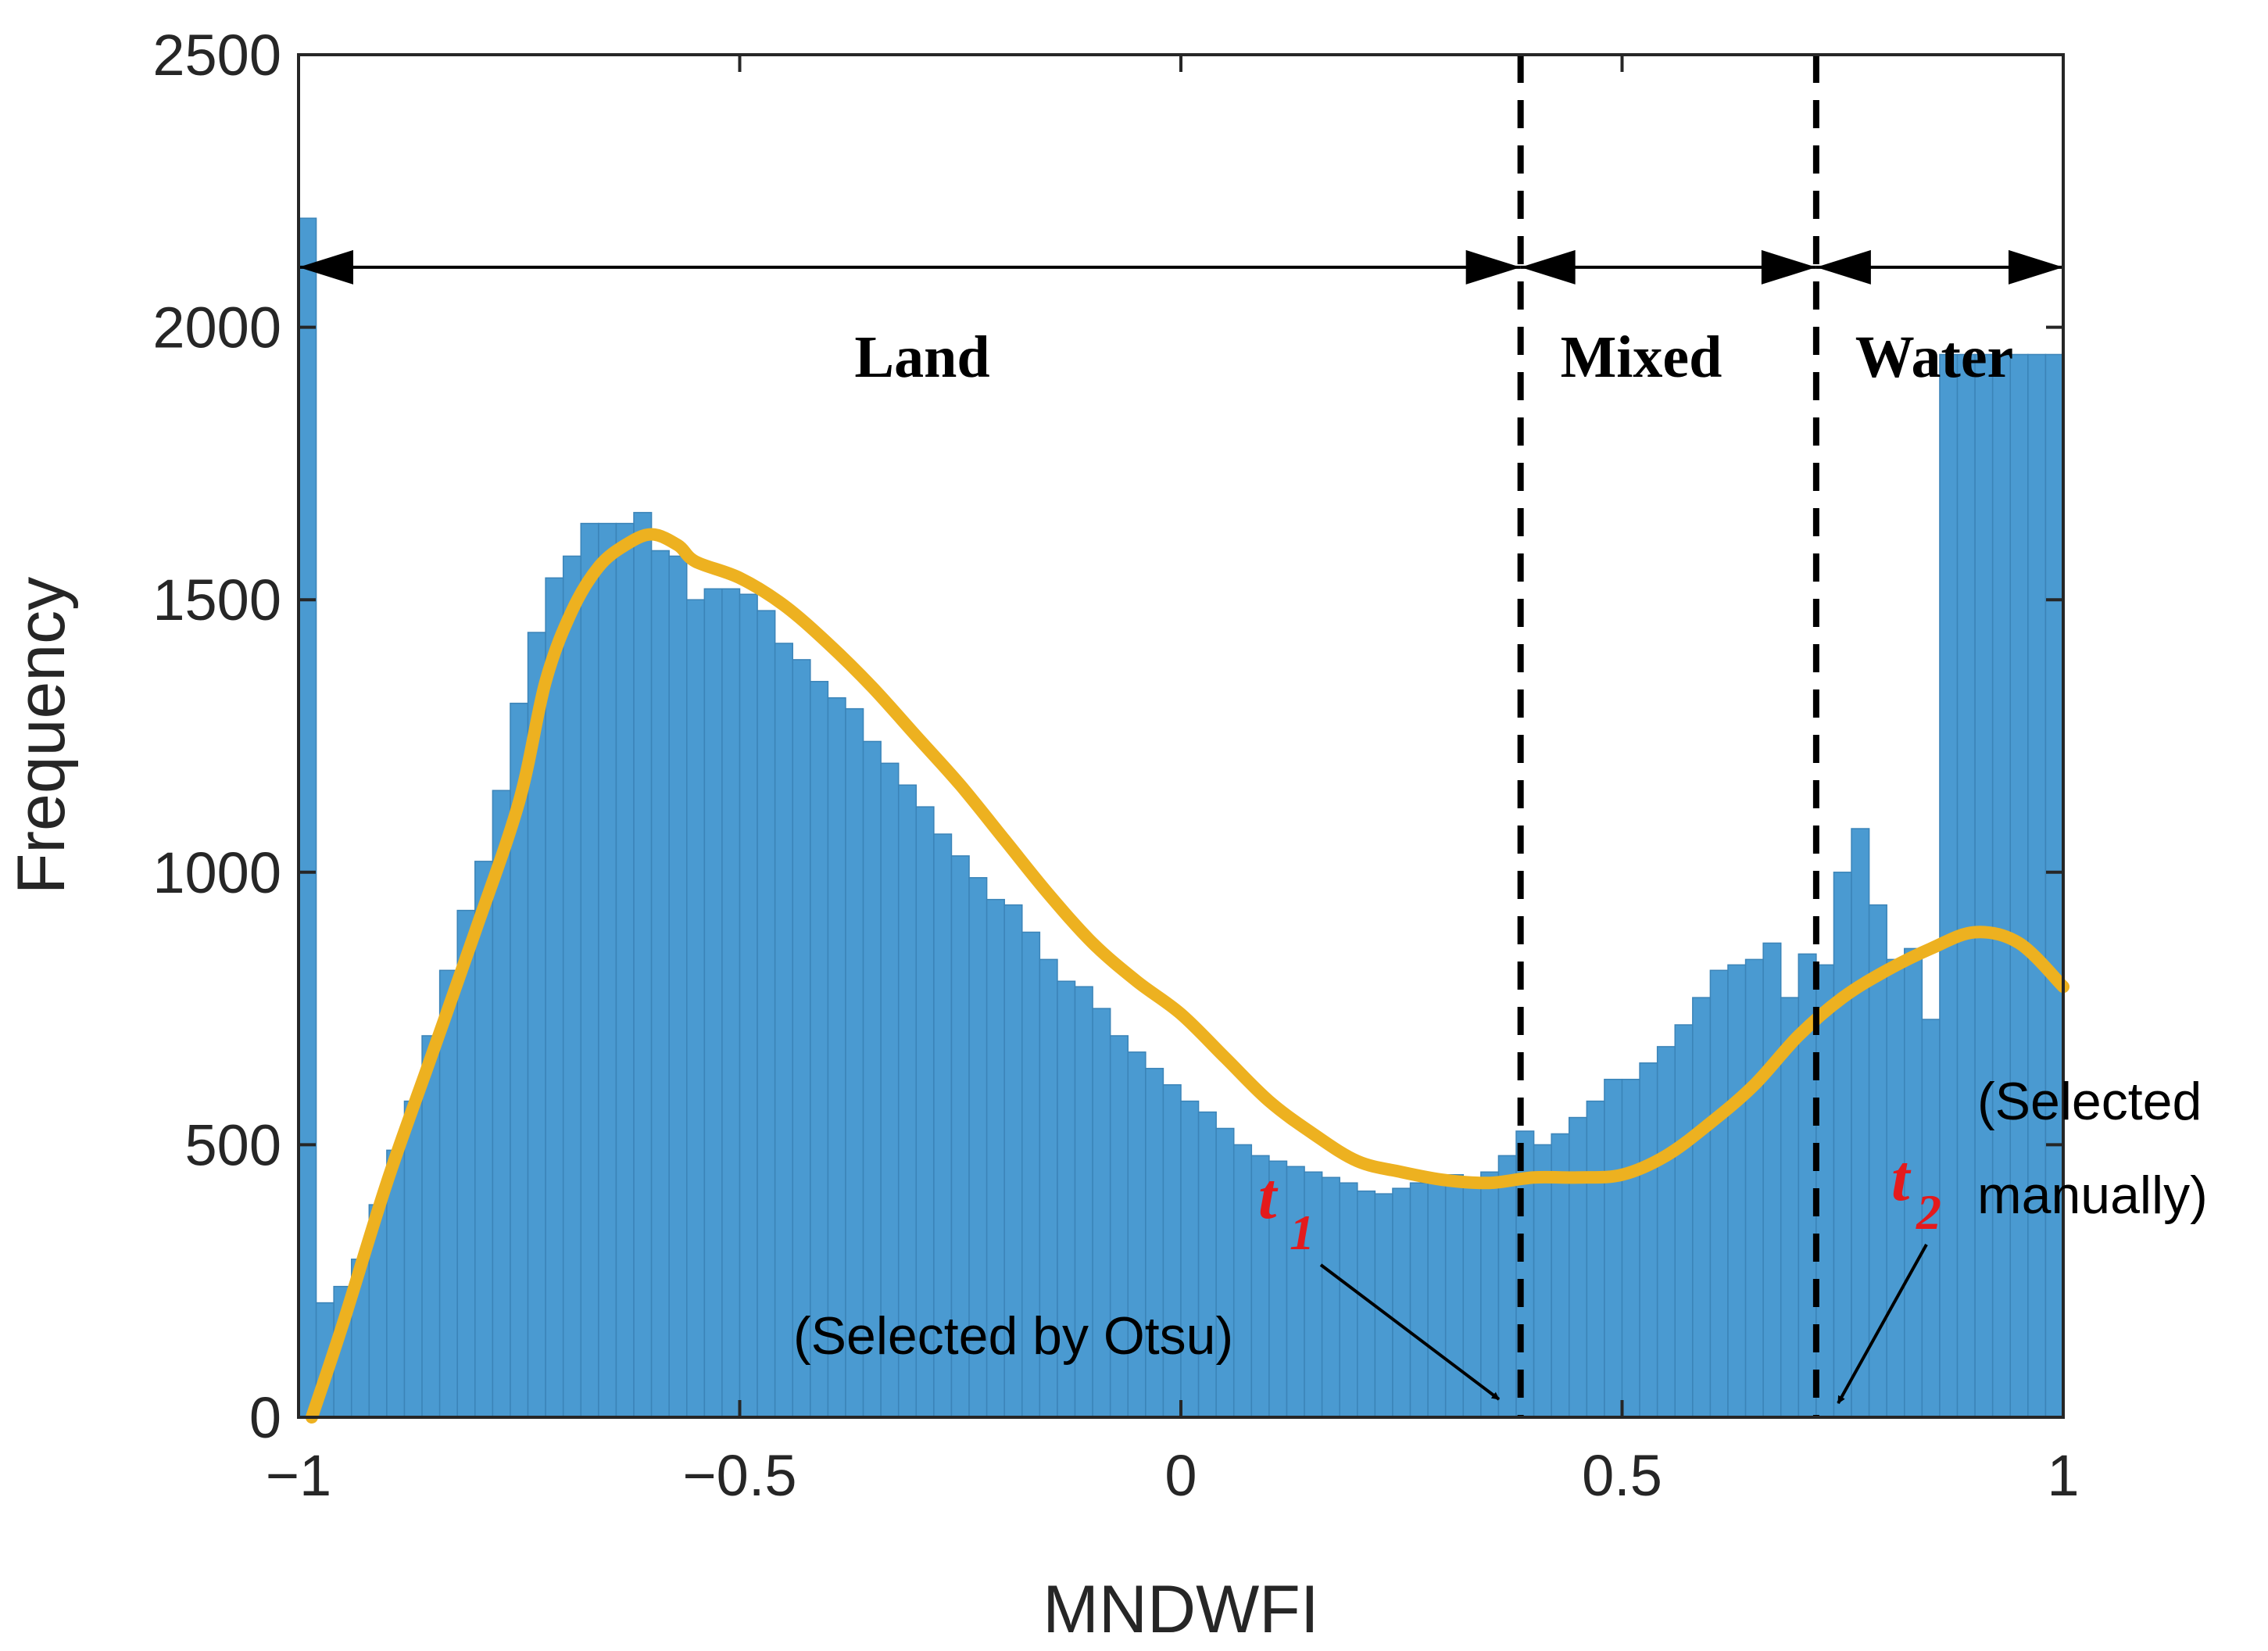 Image resolution: width=2268 pixels, height=1651 pixels. What do you see at coordinates (1180, 1609) in the screenshot?
I see `x-axis-label: MNDWFI` at bounding box center [1180, 1609].